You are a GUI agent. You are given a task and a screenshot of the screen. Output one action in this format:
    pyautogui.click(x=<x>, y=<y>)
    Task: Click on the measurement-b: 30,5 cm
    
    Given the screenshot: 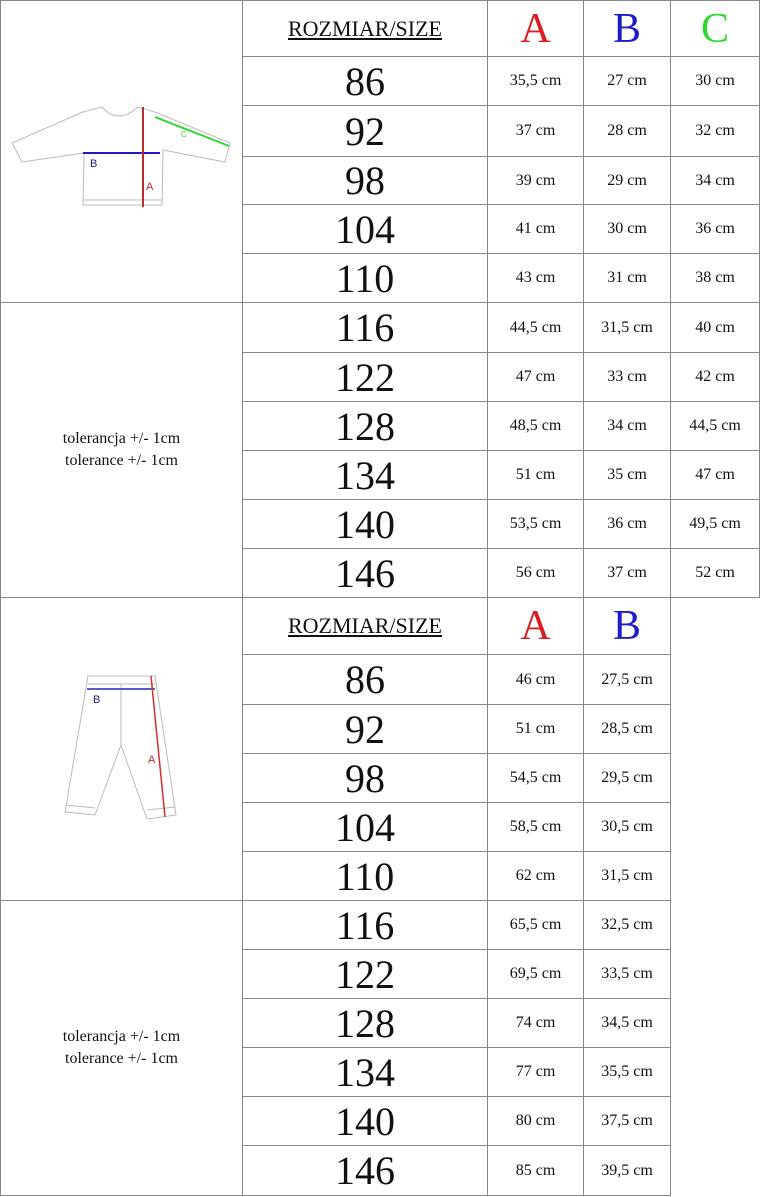 What is the action you would take?
    pyautogui.click(x=627, y=827)
    